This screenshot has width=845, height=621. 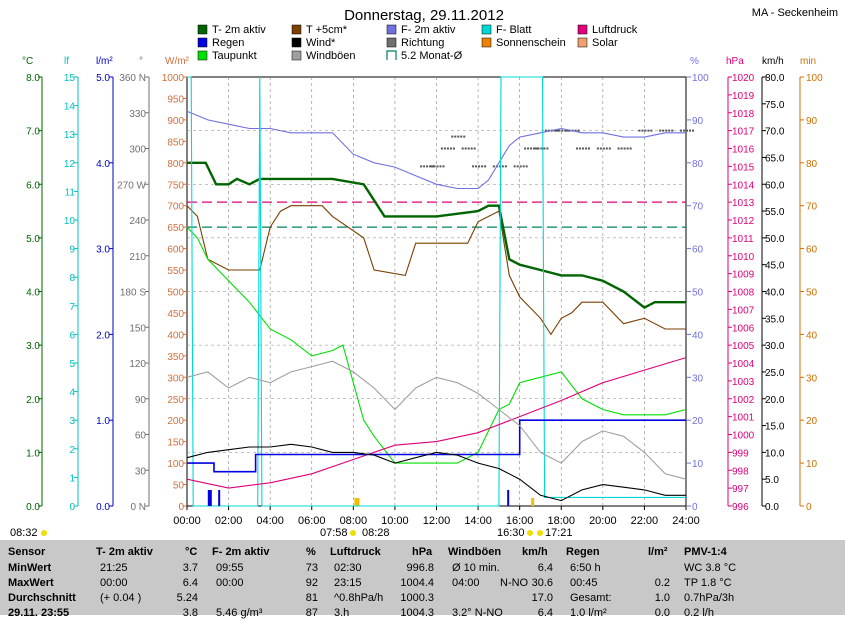 I want to click on stats-p-val: 1004.4, so click(x=417, y=583).